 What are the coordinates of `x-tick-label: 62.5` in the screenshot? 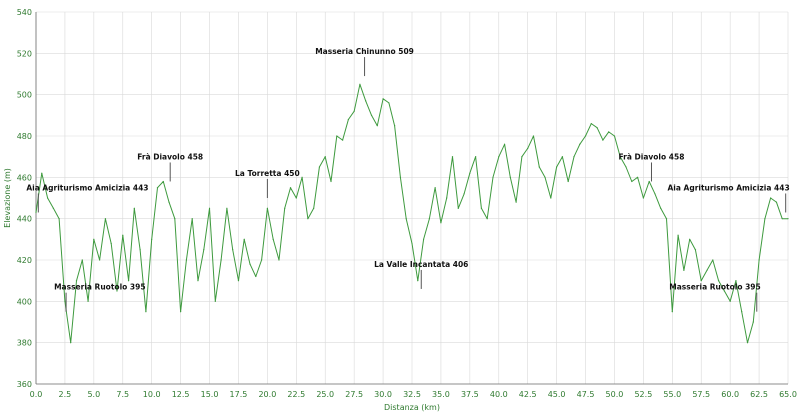 It's located at (759, 394).